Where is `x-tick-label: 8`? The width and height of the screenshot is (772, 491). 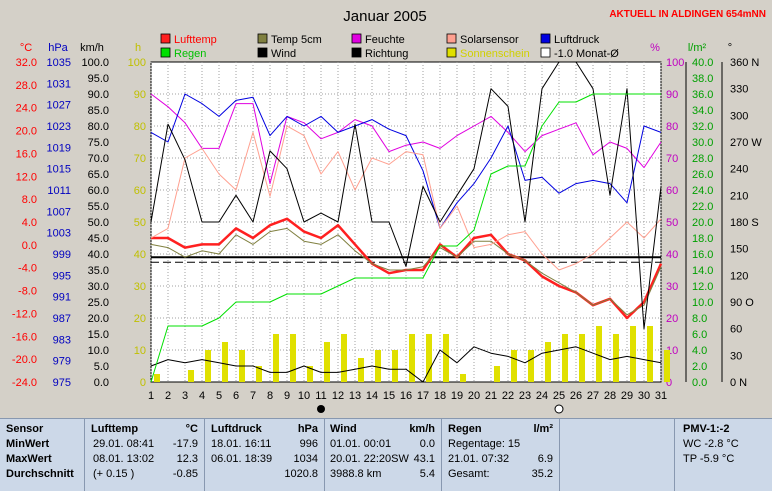 x-tick-label: 8 is located at coordinates (270, 396).